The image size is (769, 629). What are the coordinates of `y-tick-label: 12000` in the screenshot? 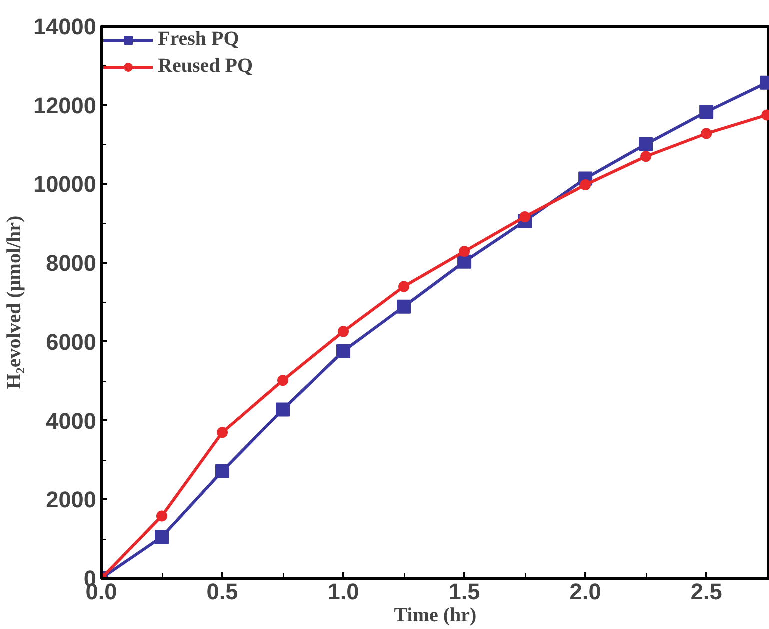 It's located at (65, 105).